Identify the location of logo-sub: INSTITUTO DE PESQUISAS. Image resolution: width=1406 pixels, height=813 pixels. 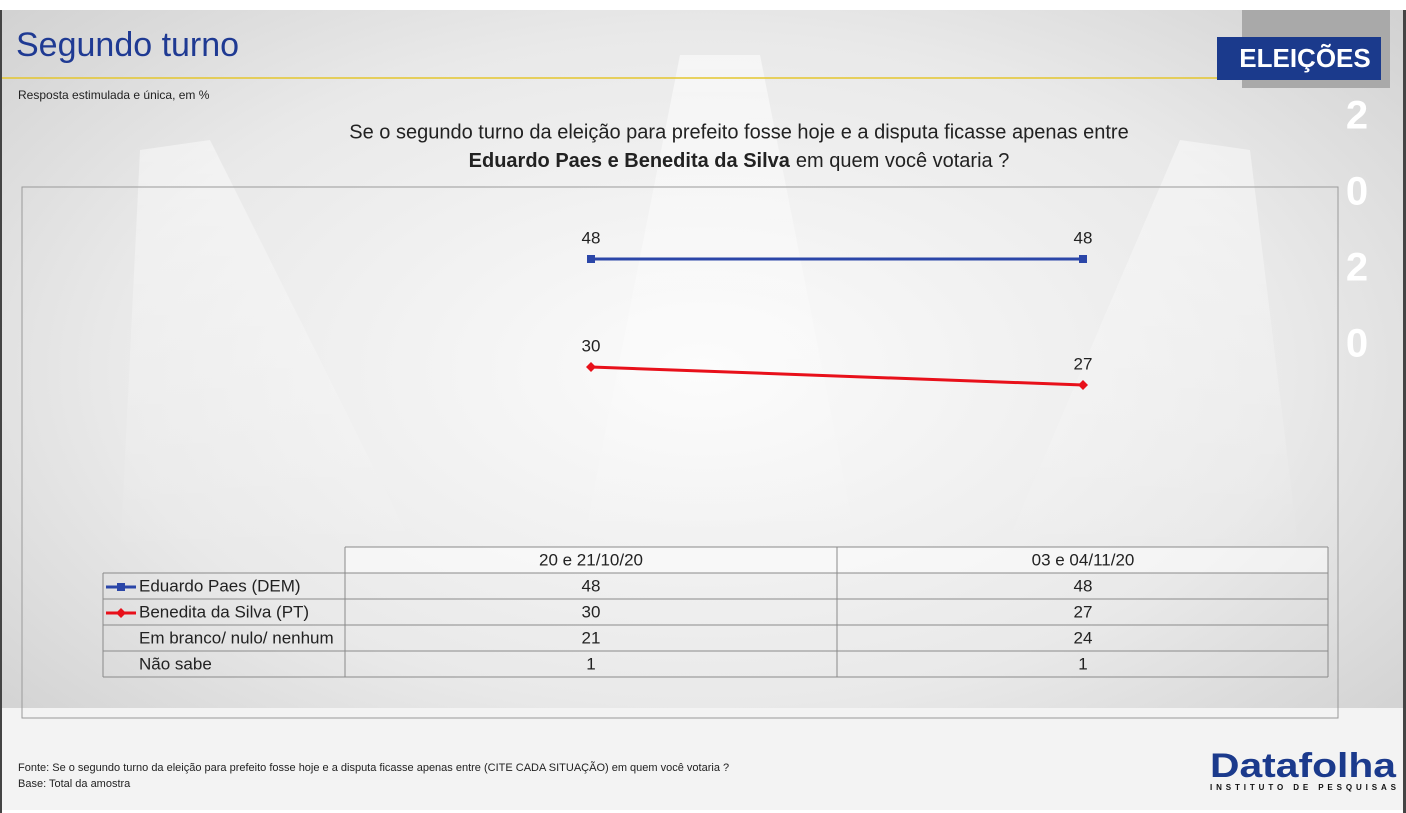
(1303, 787).